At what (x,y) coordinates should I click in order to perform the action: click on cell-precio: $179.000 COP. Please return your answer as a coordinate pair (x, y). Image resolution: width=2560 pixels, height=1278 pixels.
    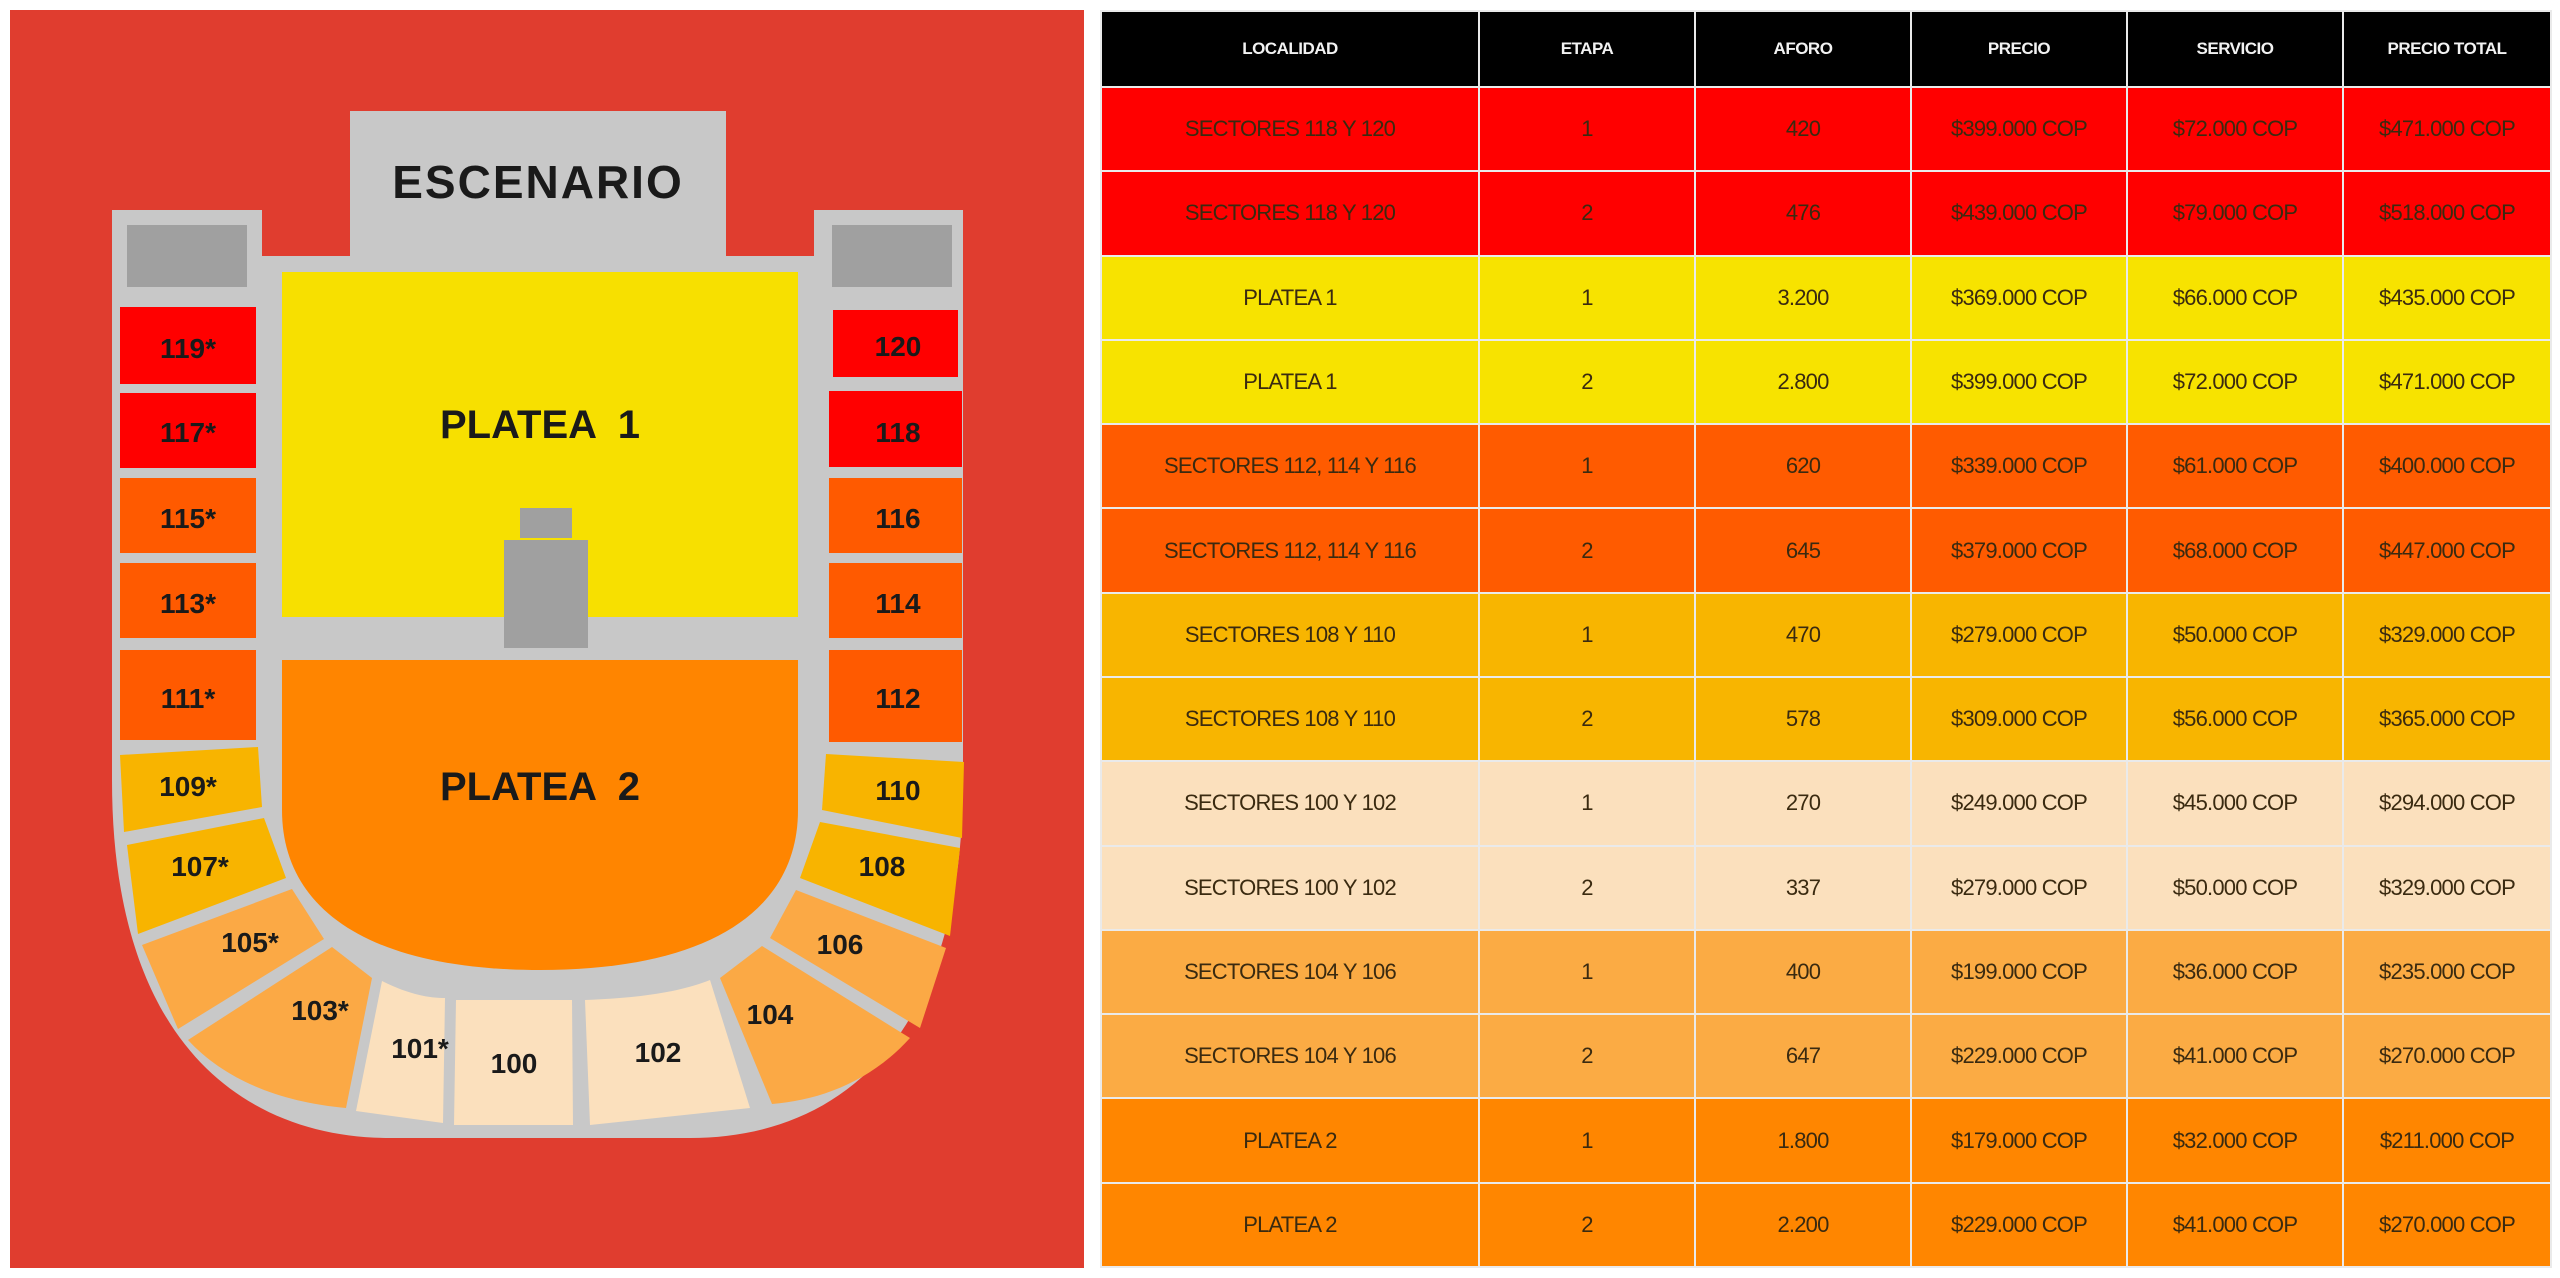
    Looking at the image, I should click on (2019, 1140).